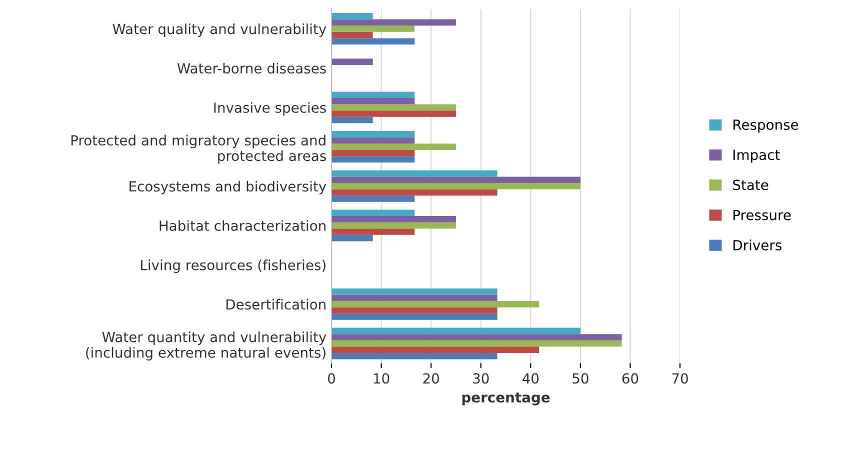  I want to click on y-tick-label: Habitat characterization, so click(243, 225).